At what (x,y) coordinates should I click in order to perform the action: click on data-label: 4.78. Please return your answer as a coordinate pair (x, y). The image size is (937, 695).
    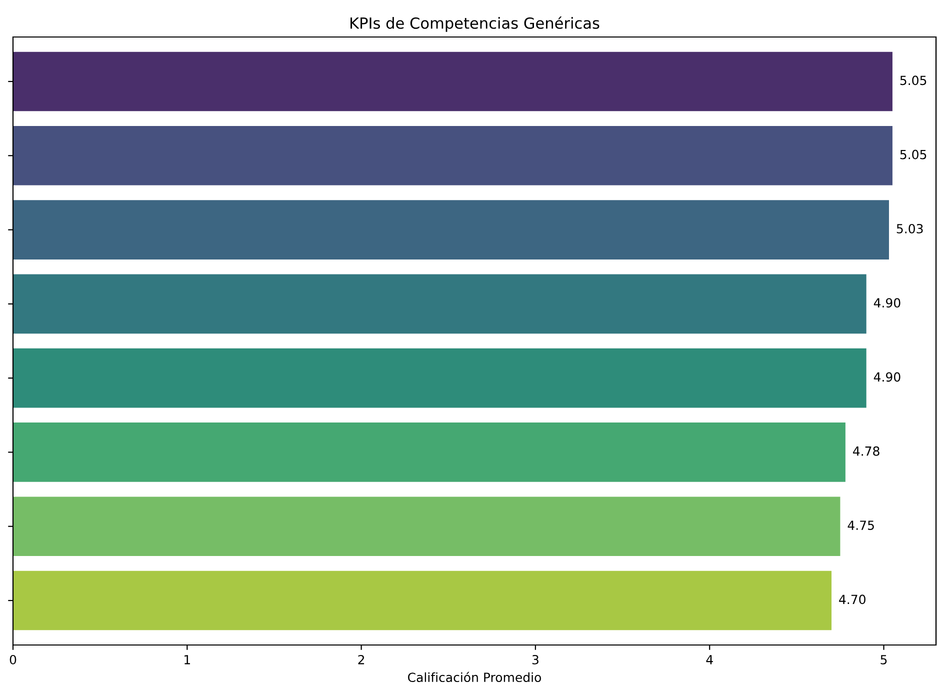
    Looking at the image, I should click on (866, 451).